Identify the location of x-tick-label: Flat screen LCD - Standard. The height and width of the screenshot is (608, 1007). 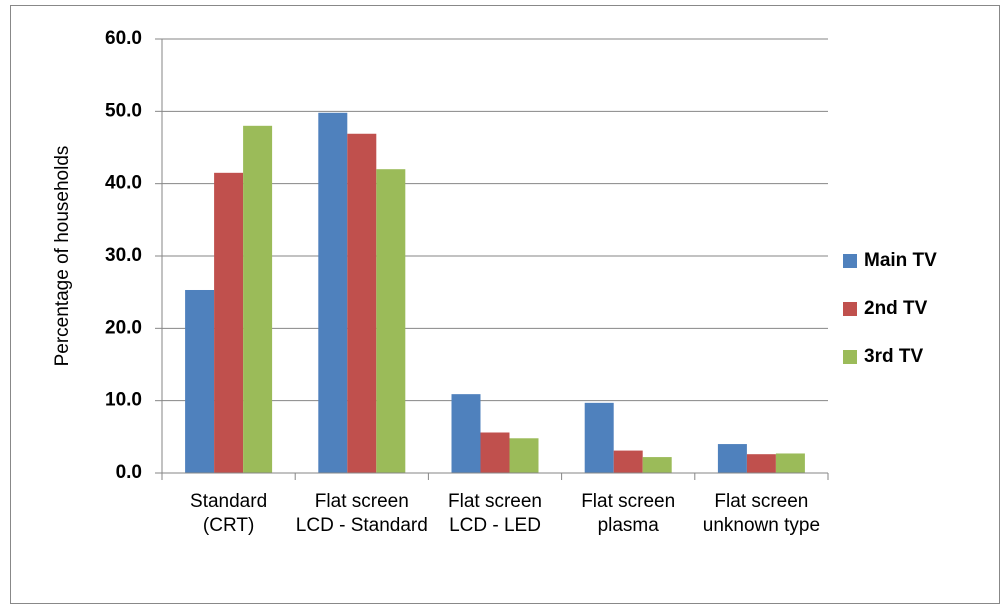
(361, 513).